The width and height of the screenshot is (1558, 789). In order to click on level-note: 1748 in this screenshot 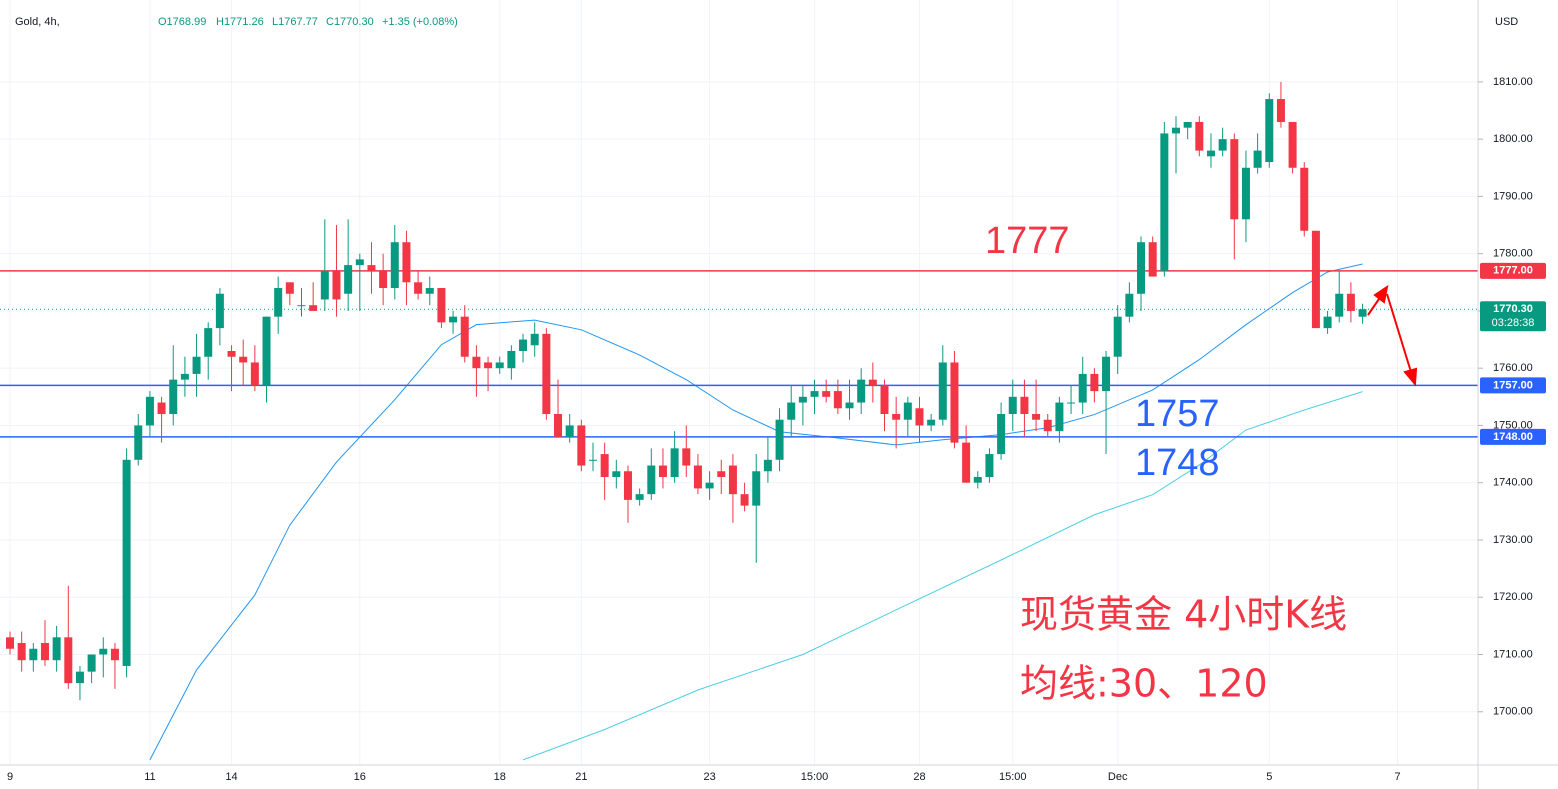, I will do `click(1177, 463)`.